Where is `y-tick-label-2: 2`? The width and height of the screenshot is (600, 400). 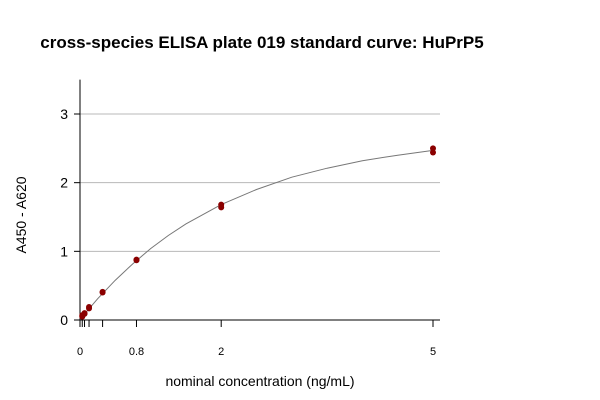 y-tick-label-2: 2 is located at coordinates (64, 183).